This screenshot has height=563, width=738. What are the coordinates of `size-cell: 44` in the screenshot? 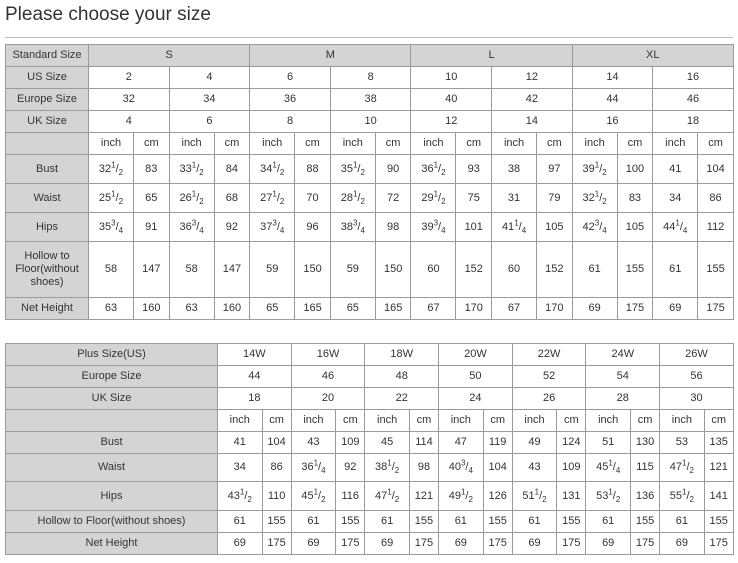 It's located at (612, 99).